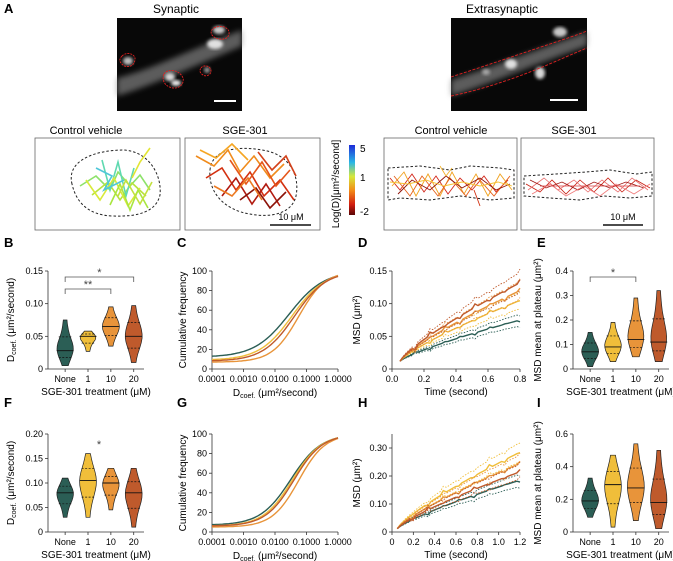  What do you see at coordinates (451, 131) in the screenshot?
I see `track-title-extra-control: Control vehicle` at bounding box center [451, 131].